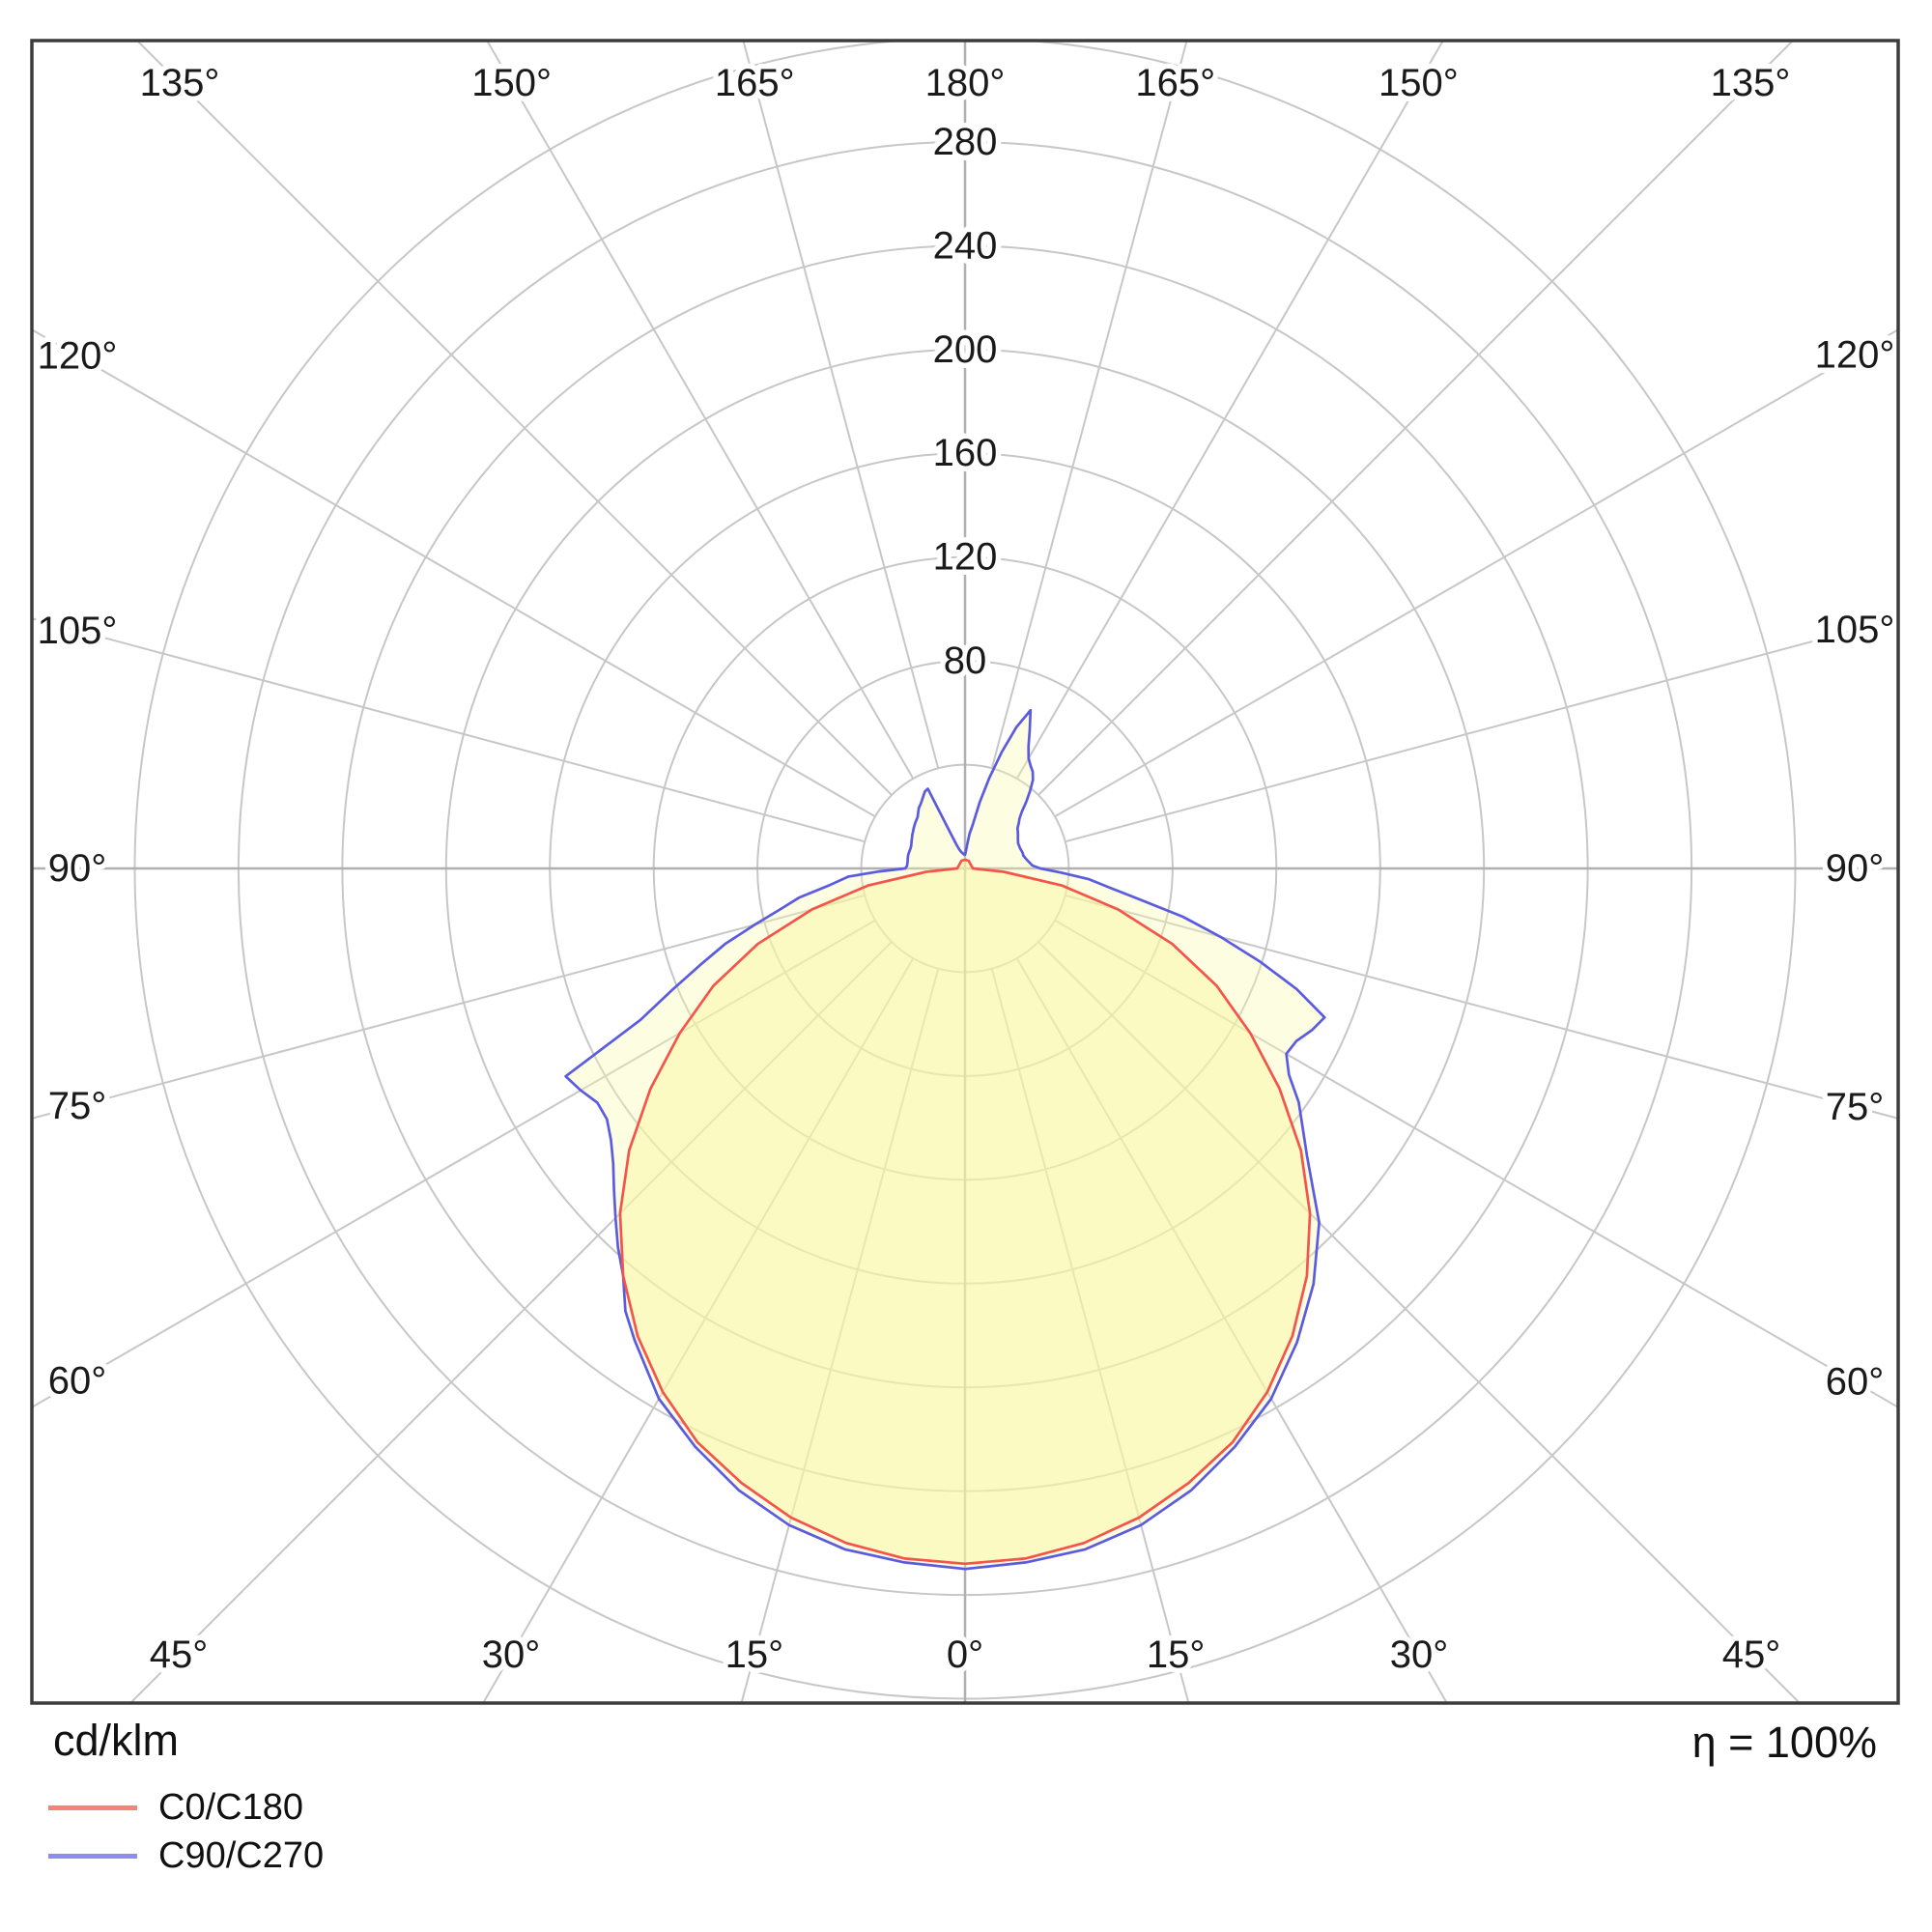  Describe the element at coordinates (965, 557) in the screenshot. I see `radial-tick-label: 120` at that location.